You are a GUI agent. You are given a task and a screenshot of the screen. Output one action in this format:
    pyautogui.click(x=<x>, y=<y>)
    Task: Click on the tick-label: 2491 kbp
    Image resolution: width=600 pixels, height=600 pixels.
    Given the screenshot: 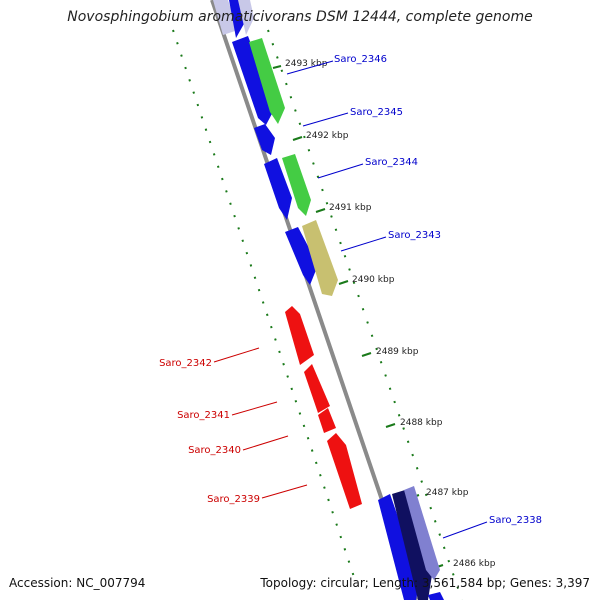 What is the action you would take?
    pyautogui.click(x=350, y=208)
    